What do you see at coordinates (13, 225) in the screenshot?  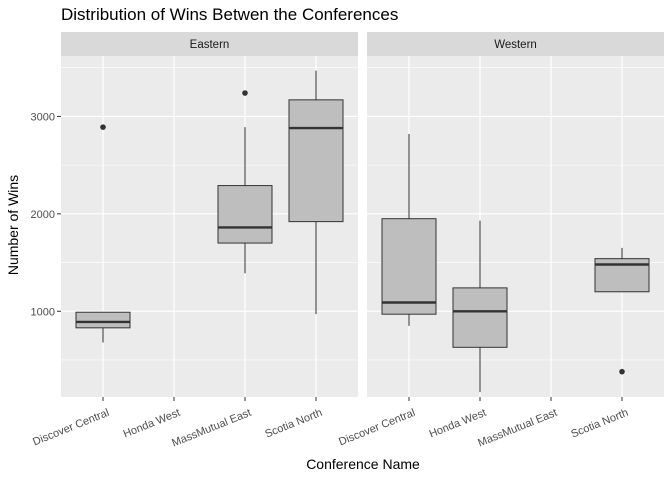 I see `y-axis-title: Number of Wins` at bounding box center [13, 225].